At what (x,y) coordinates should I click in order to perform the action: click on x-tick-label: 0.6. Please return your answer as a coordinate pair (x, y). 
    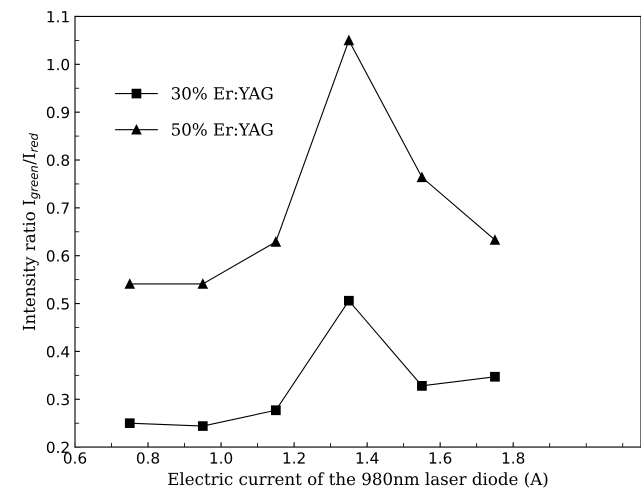
    Looking at the image, I should click on (75, 458).